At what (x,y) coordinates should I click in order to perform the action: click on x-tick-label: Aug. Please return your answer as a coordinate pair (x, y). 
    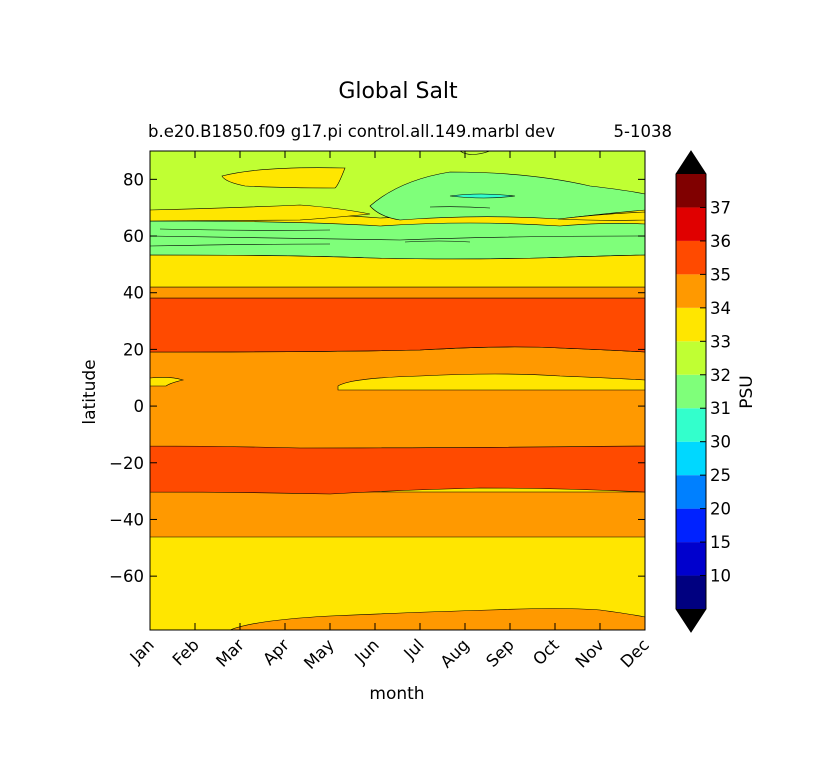
    Looking at the image, I should click on (455, 653).